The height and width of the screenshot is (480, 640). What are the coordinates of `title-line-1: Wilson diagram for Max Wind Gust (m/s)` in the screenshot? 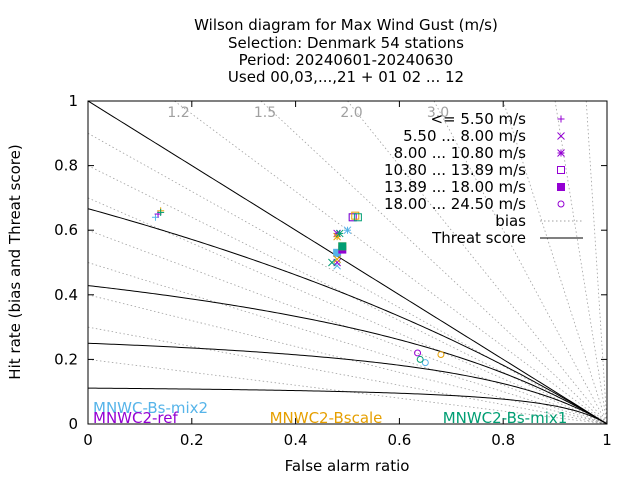 It's located at (346, 25).